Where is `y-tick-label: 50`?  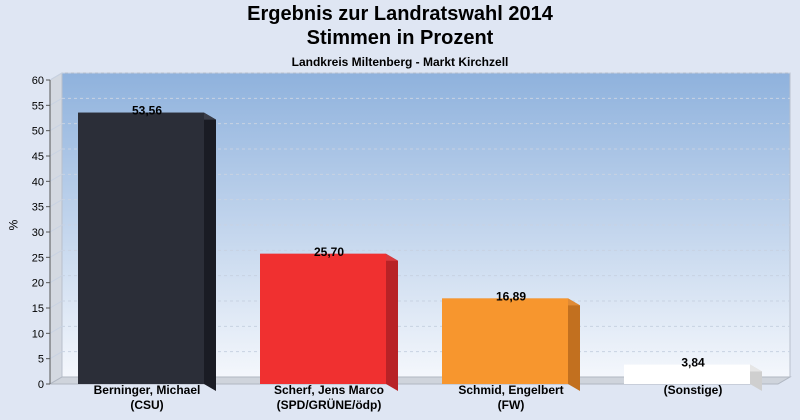
y-tick-label: 50 is located at coordinates (38, 132).